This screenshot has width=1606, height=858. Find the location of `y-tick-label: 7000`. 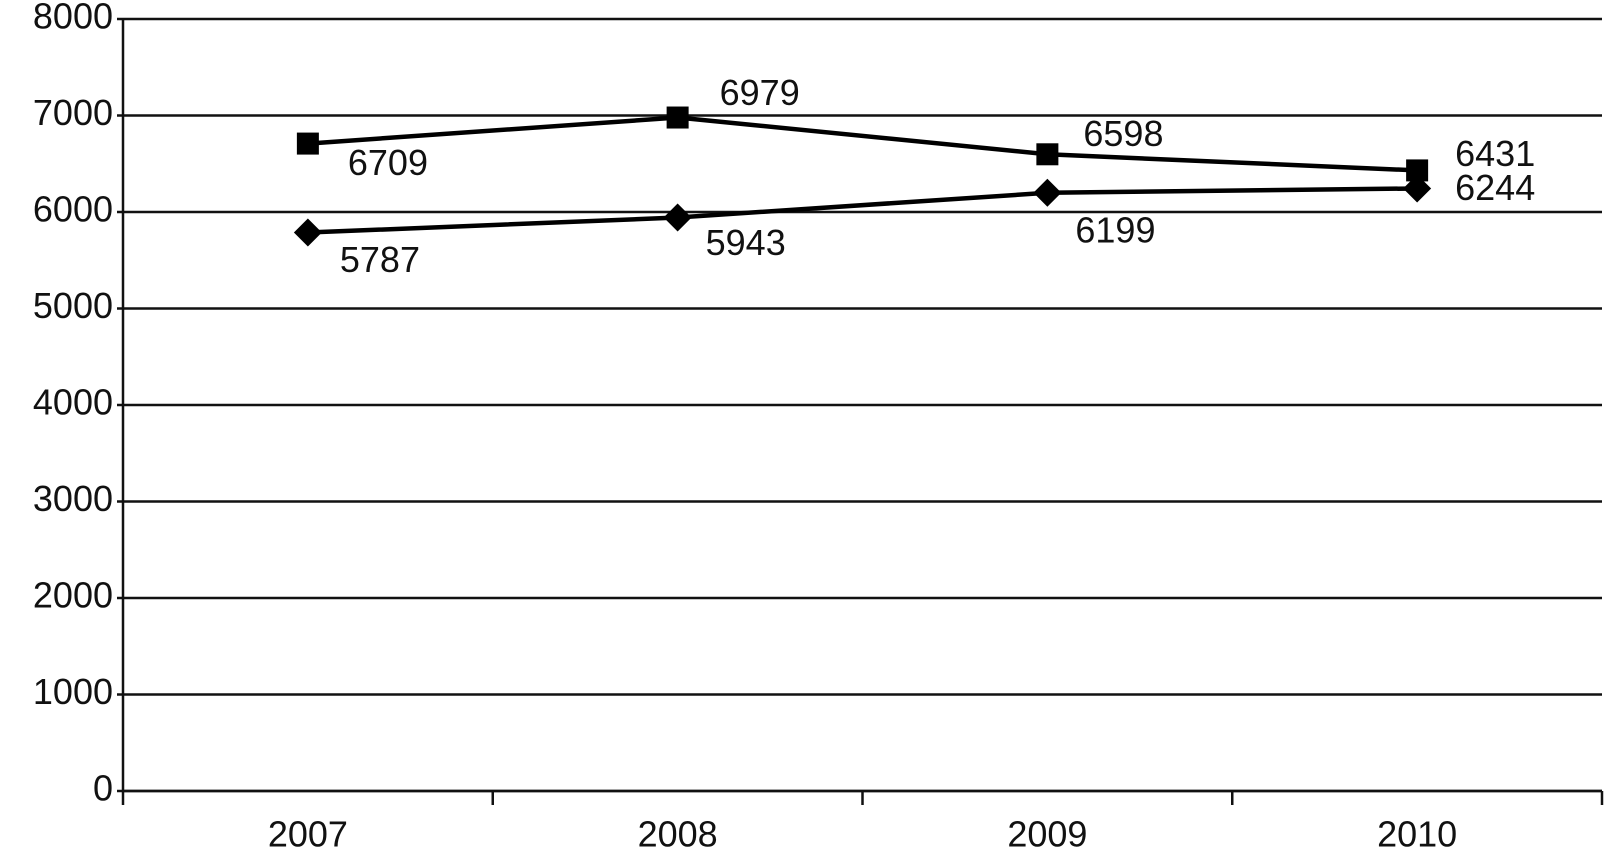

y-tick-label: 7000 is located at coordinates (73, 112).